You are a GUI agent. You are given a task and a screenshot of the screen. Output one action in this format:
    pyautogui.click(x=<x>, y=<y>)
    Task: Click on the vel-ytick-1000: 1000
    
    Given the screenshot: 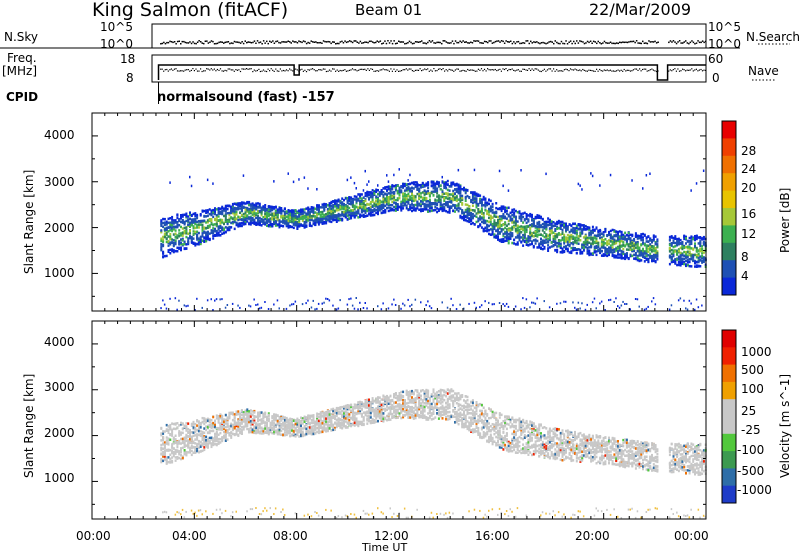 What is the action you would take?
    pyautogui.click(x=59, y=478)
    